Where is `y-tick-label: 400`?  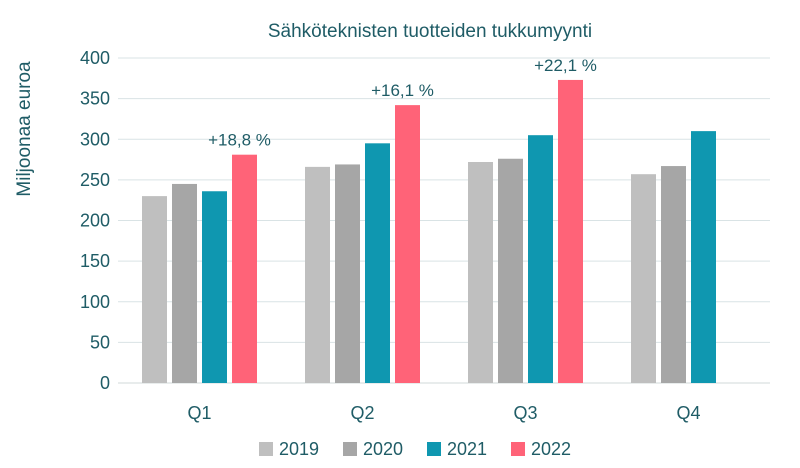
y-tick-label: 400 is located at coordinates (95, 58).